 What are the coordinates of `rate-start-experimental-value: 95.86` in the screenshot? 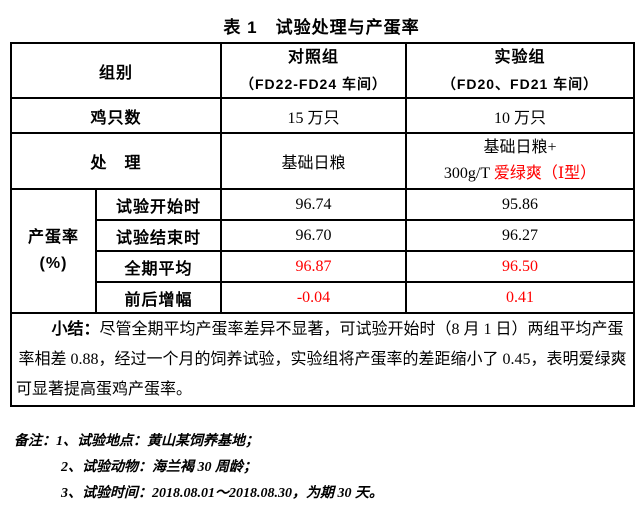 It's located at (520, 204).